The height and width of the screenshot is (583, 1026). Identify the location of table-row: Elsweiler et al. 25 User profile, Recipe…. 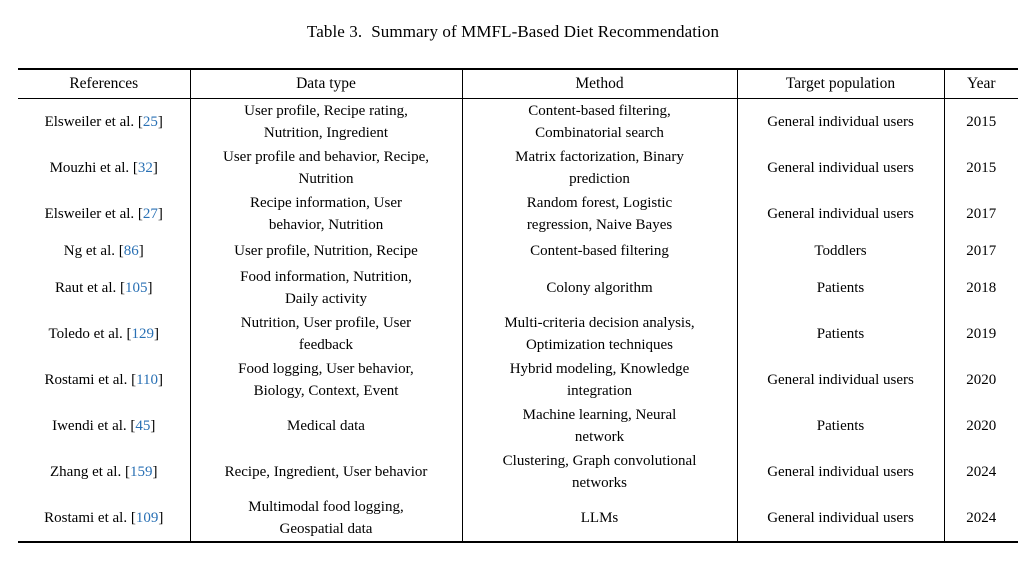
(518, 122).